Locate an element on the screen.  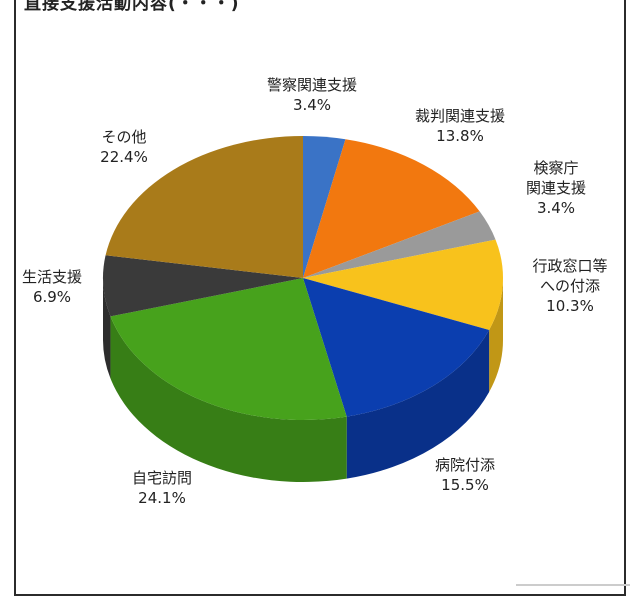
pie-label-1: 警察関連支援 3.4% is located at coordinates (312, 95).